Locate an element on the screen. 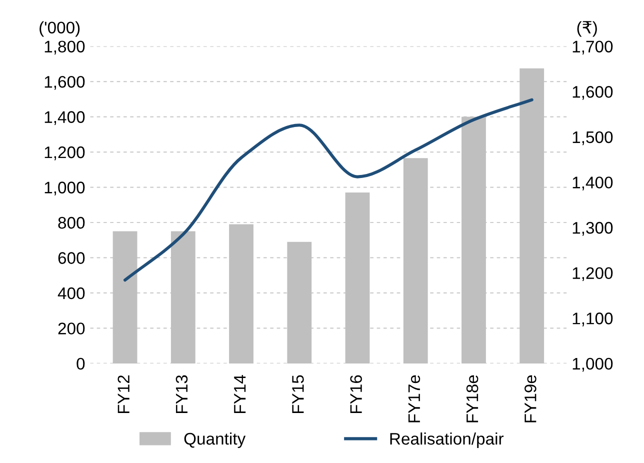 This screenshot has height=463, width=644. y-tick-label: 800 is located at coordinates (71, 222).